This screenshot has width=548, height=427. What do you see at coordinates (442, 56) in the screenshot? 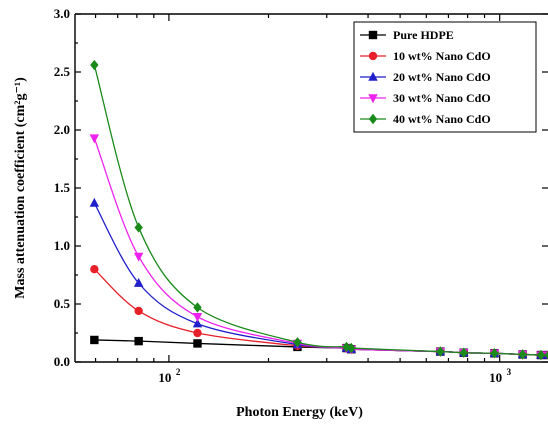
I see `legend-label: 10 wt% Nano CdO` at bounding box center [442, 56].